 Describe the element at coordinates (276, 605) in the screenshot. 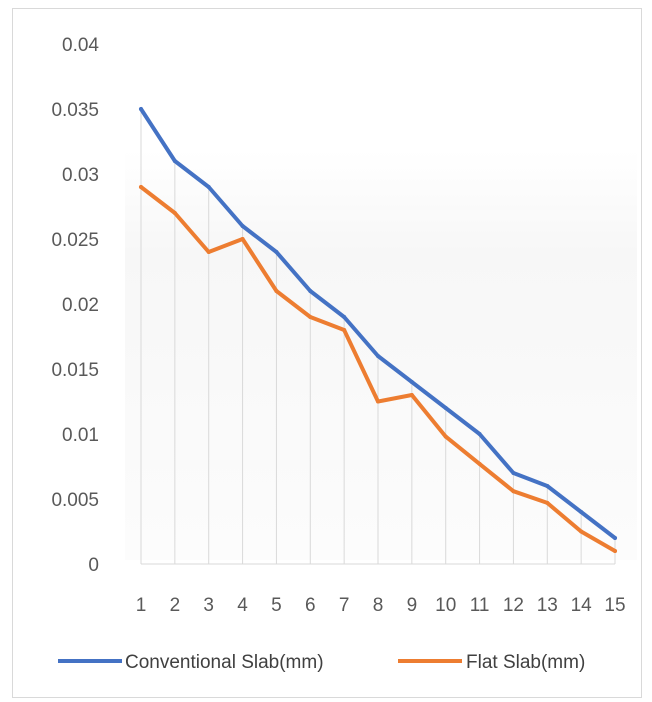

I see `x-tick-label: 5` at that location.